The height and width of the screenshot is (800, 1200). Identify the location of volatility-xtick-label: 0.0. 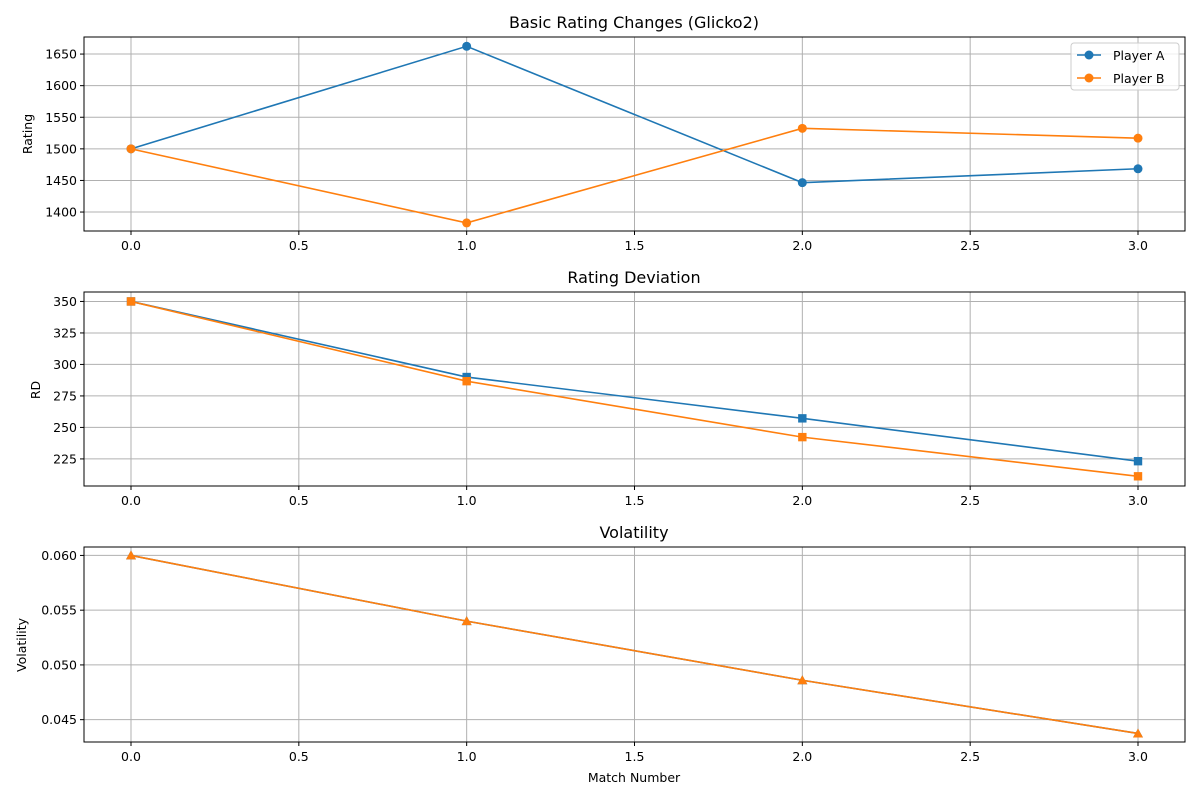
(131, 756).